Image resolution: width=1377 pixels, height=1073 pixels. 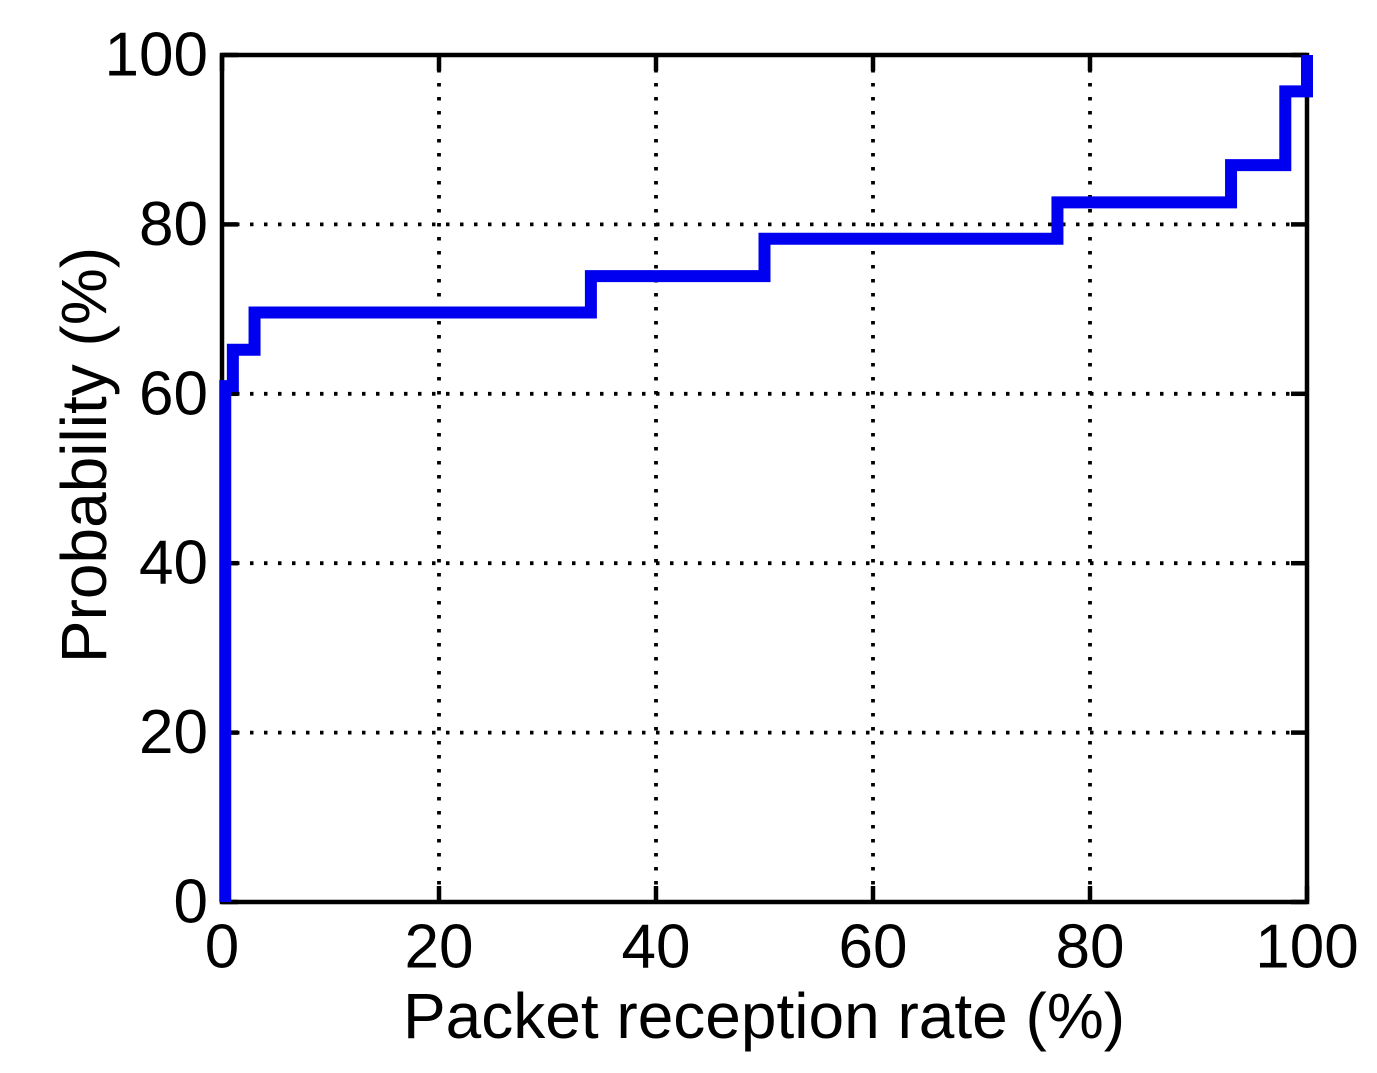 What do you see at coordinates (156, 55) in the screenshot?
I see `y-tick-label-100: 100` at bounding box center [156, 55].